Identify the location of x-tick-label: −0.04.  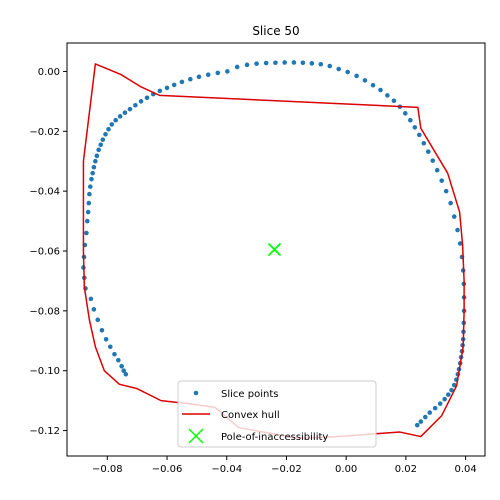
(226, 469).